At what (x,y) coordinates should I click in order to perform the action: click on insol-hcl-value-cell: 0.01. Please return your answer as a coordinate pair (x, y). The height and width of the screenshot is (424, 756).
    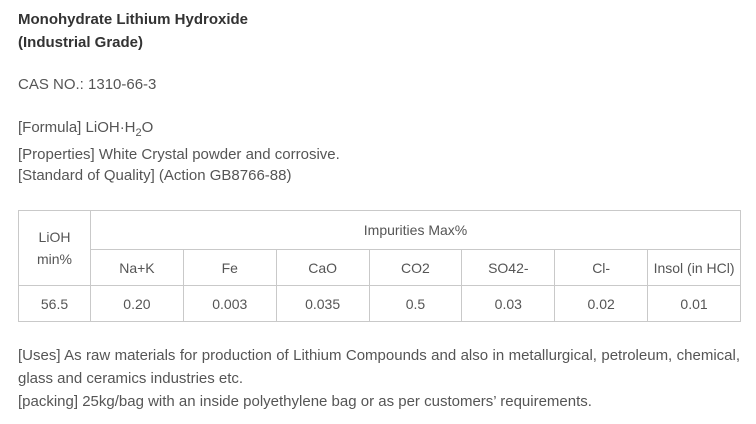
    Looking at the image, I should click on (694, 303).